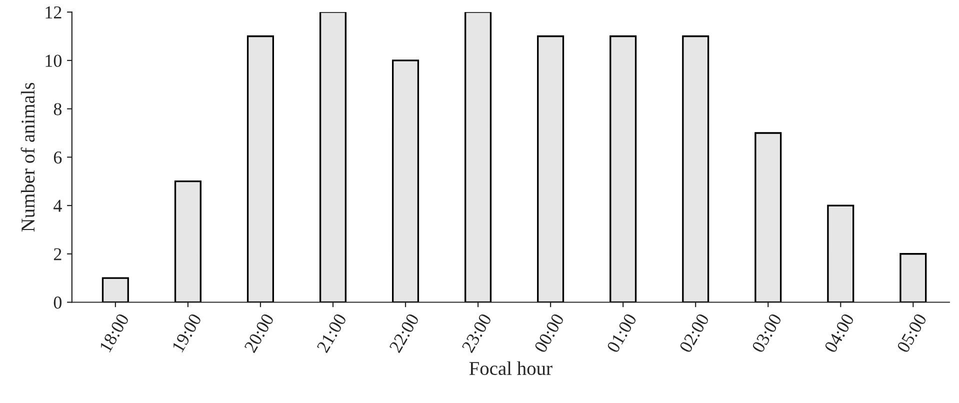  Describe the element at coordinates (58, 254) in the screenshot. I see `y-tick-label: 2` at that location.